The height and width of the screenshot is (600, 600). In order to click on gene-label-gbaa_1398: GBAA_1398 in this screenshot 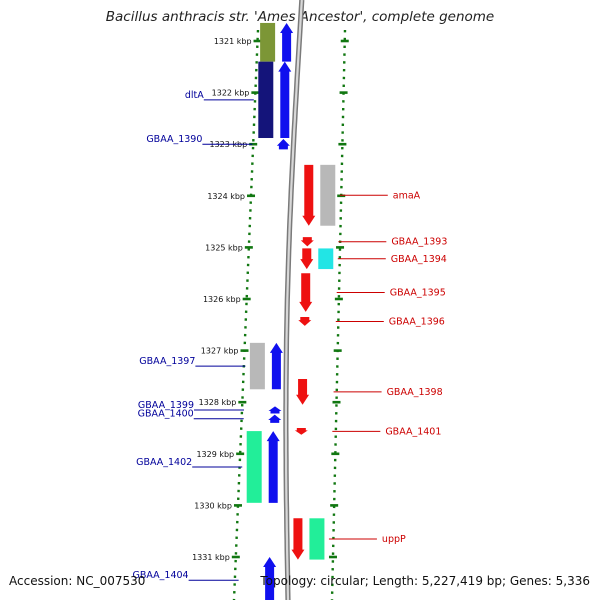, I will do `click(415, 392)`.